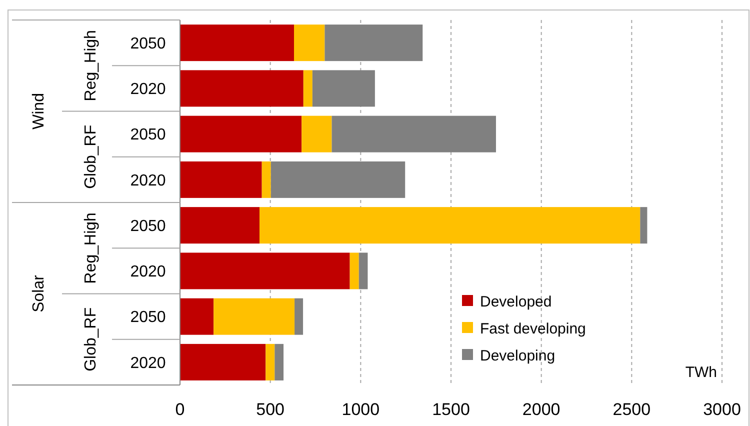 Image resolution: width=750 pixels, height=426 pixels. I want to click on text: Wind, so click(39, 111).